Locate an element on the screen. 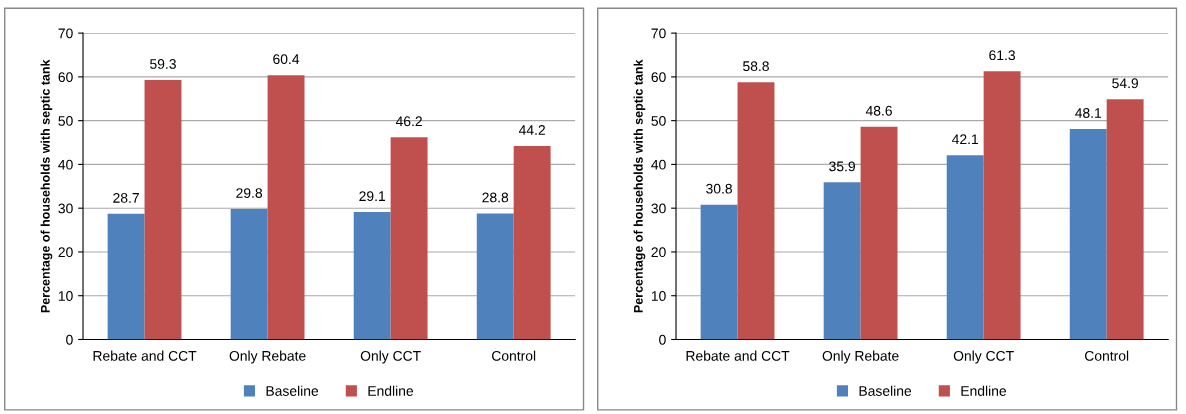 This screenshot has height=414, width=1186. data-label: 54.9 is located at coordinates (1125, 83).